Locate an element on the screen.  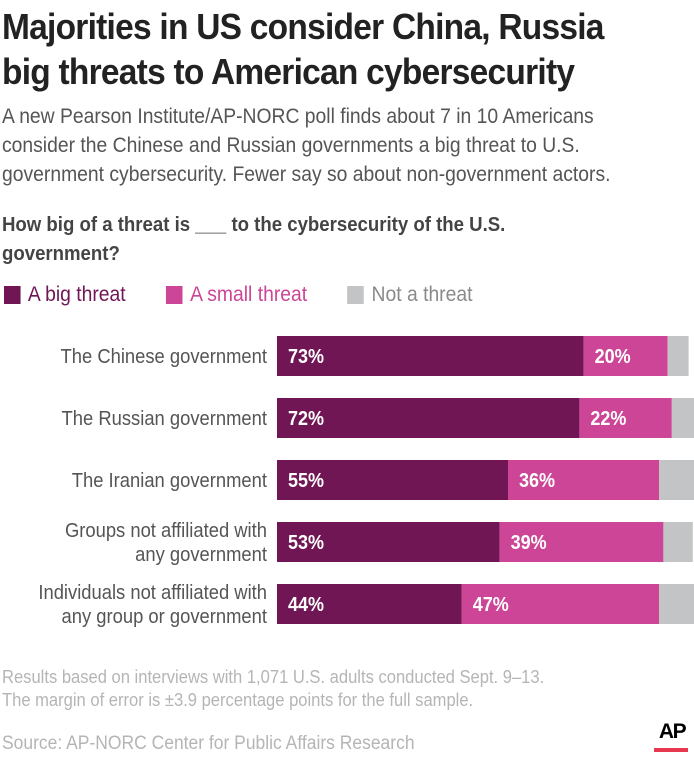
data-label-a-big-threat: 44% is located at coordinates (306, 605).